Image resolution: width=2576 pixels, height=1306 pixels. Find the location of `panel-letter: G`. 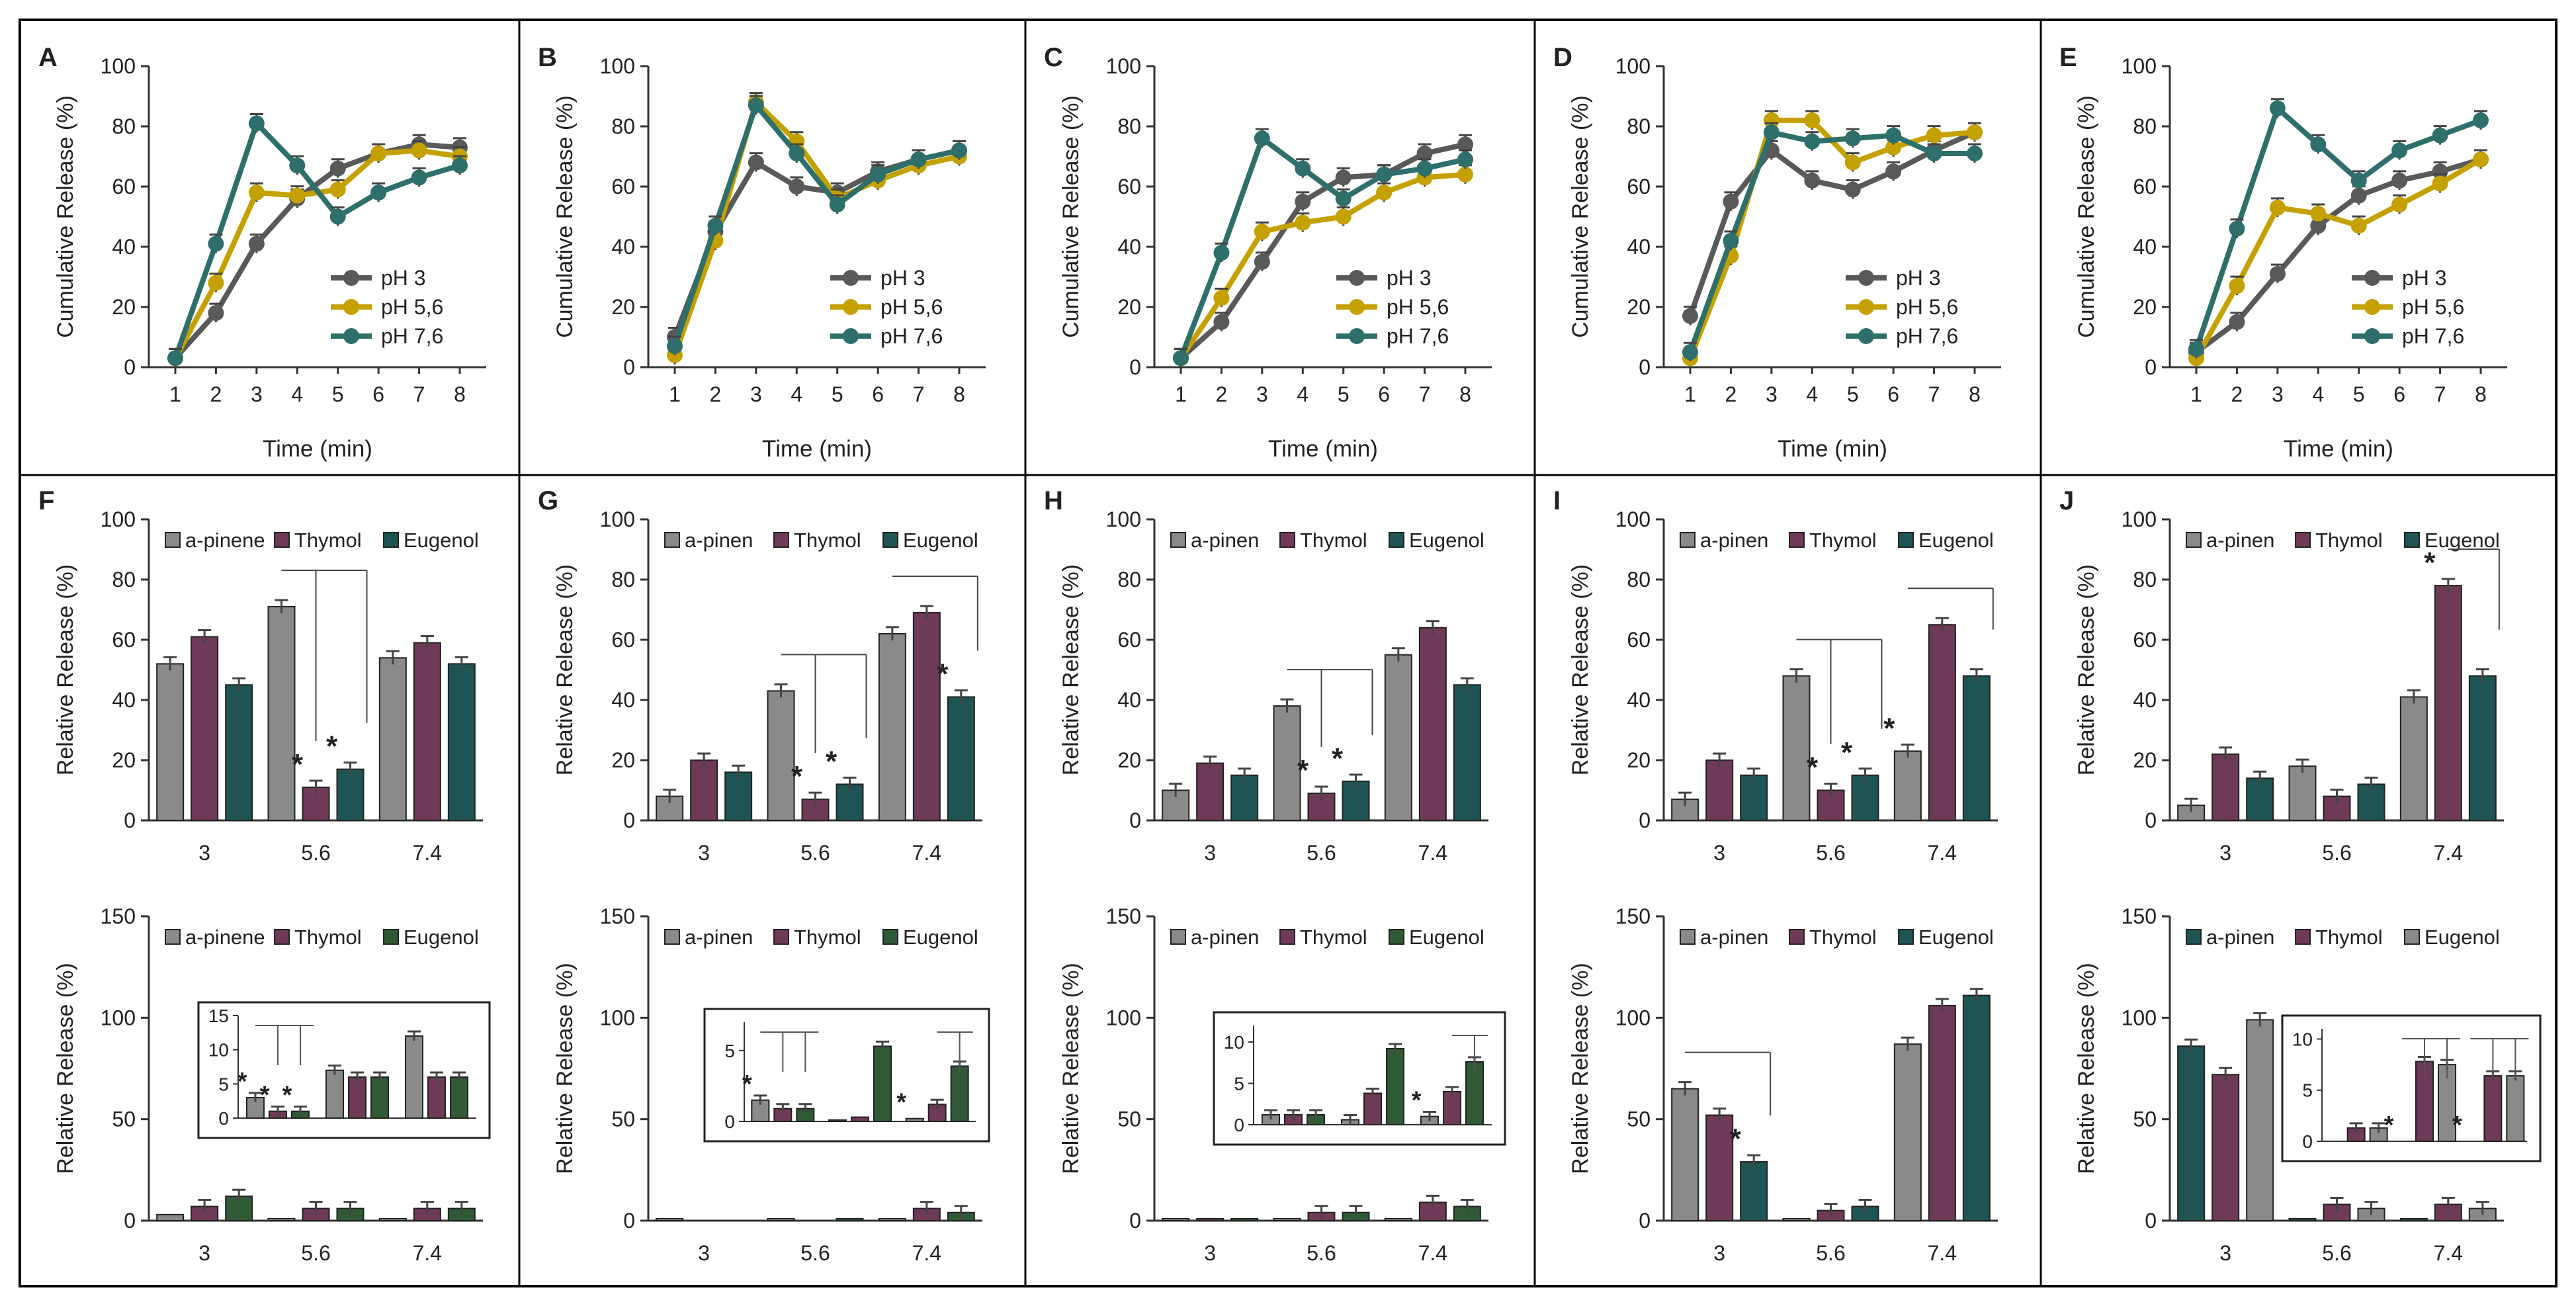

panel-letter: G is located at coordinates (548, 500).